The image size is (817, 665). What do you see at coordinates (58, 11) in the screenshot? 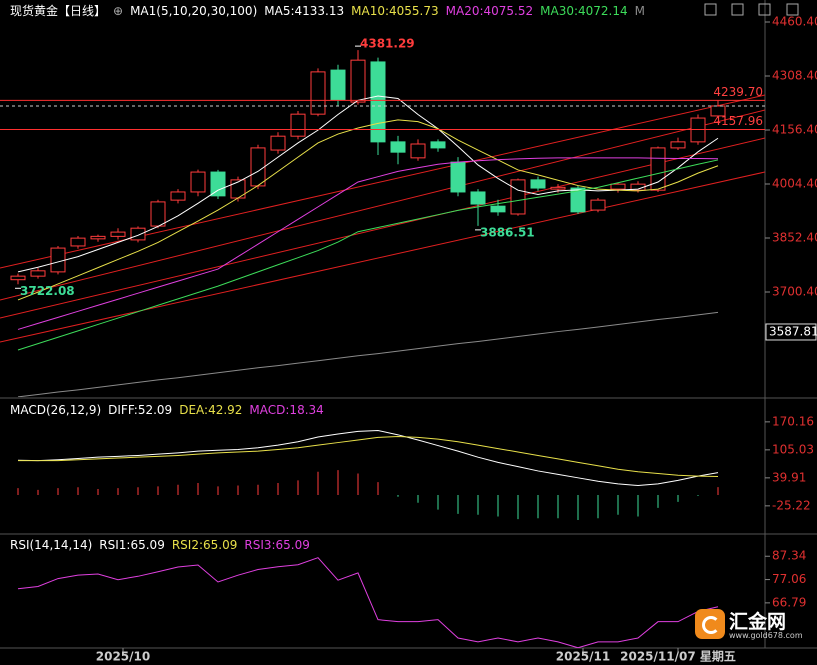
I see `instrument-title: 现货黄金【日线】` at bounding box center [58, 11].